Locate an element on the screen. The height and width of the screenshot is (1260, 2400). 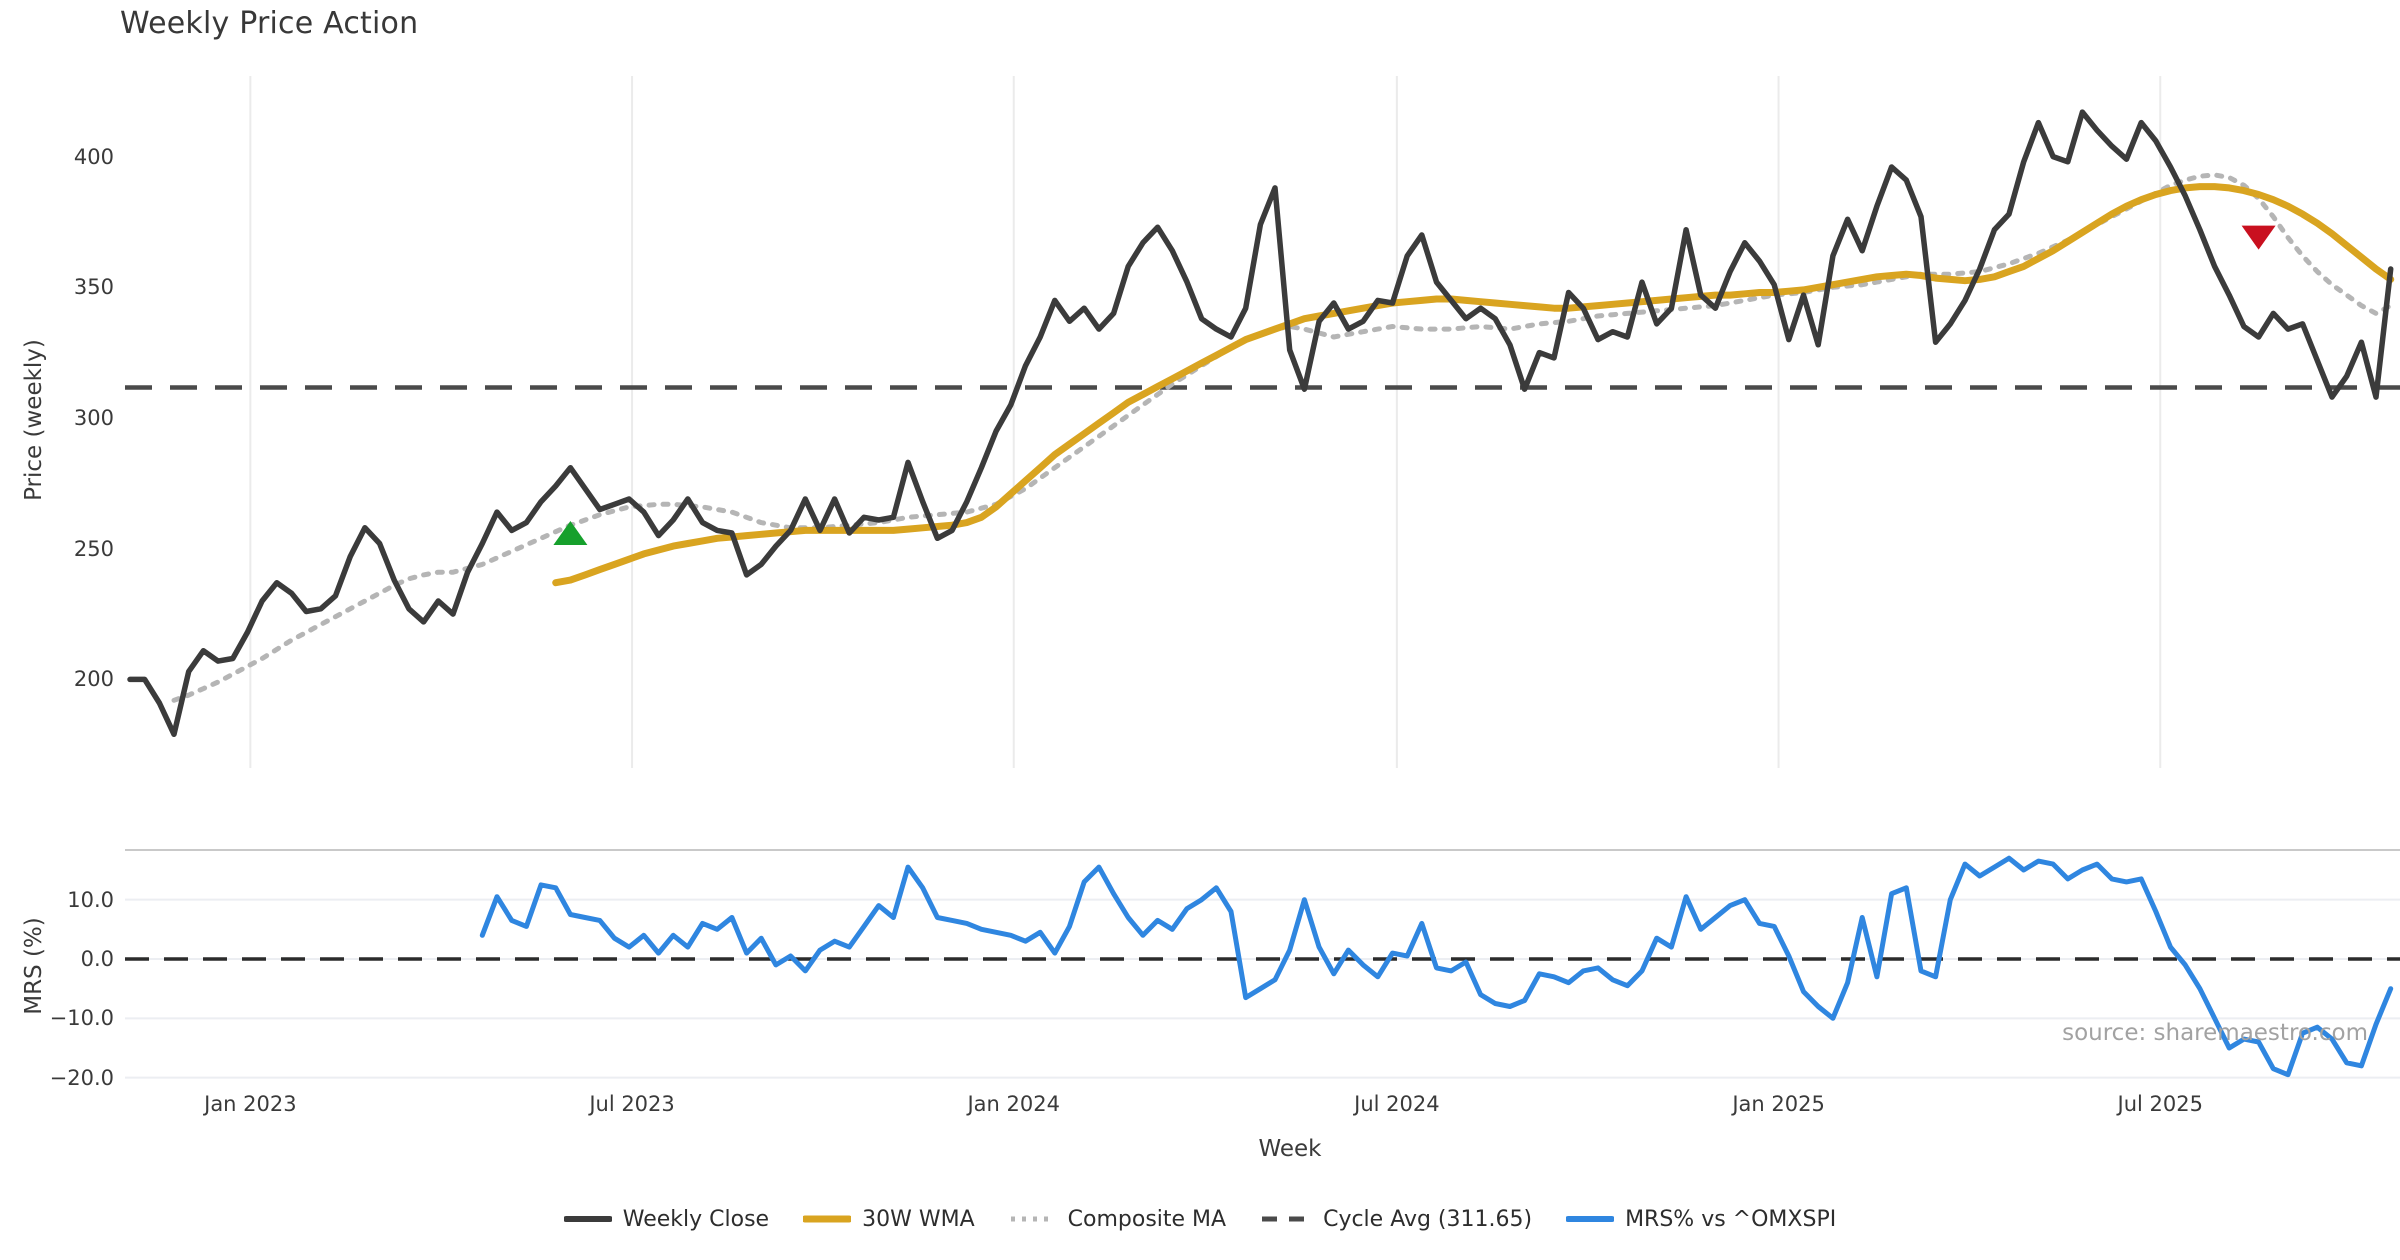
mrs-ytick-label: 0.0 is located at coordinates (97, 959).